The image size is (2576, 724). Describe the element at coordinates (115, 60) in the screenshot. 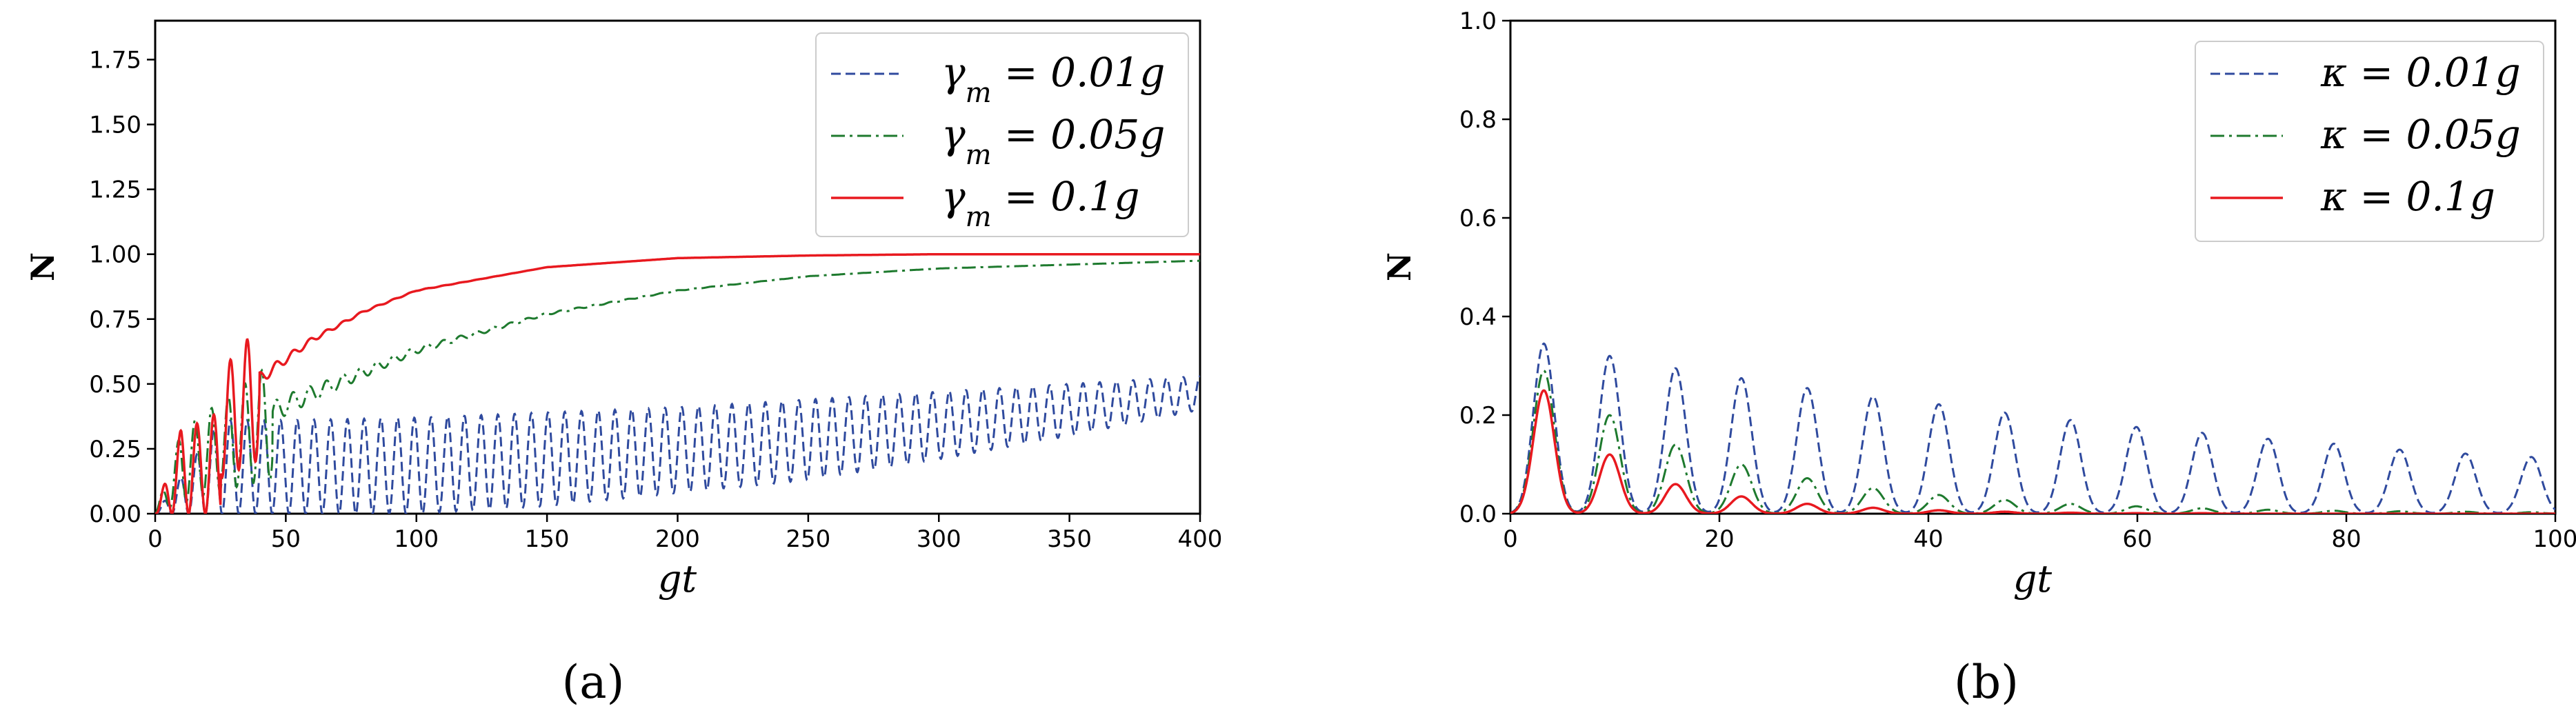

I see `panel-a-y-tick-label: 1.75` at that location.